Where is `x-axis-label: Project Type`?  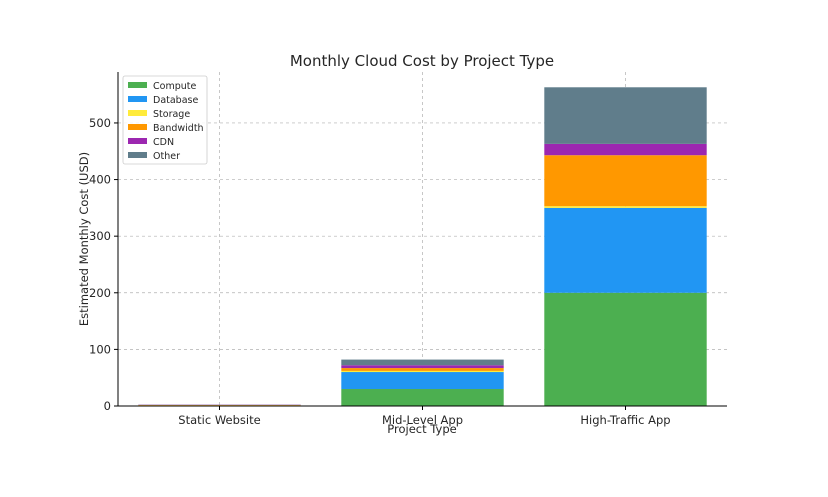 x-axis-label: Project Type is located at coordinates (421, 429).